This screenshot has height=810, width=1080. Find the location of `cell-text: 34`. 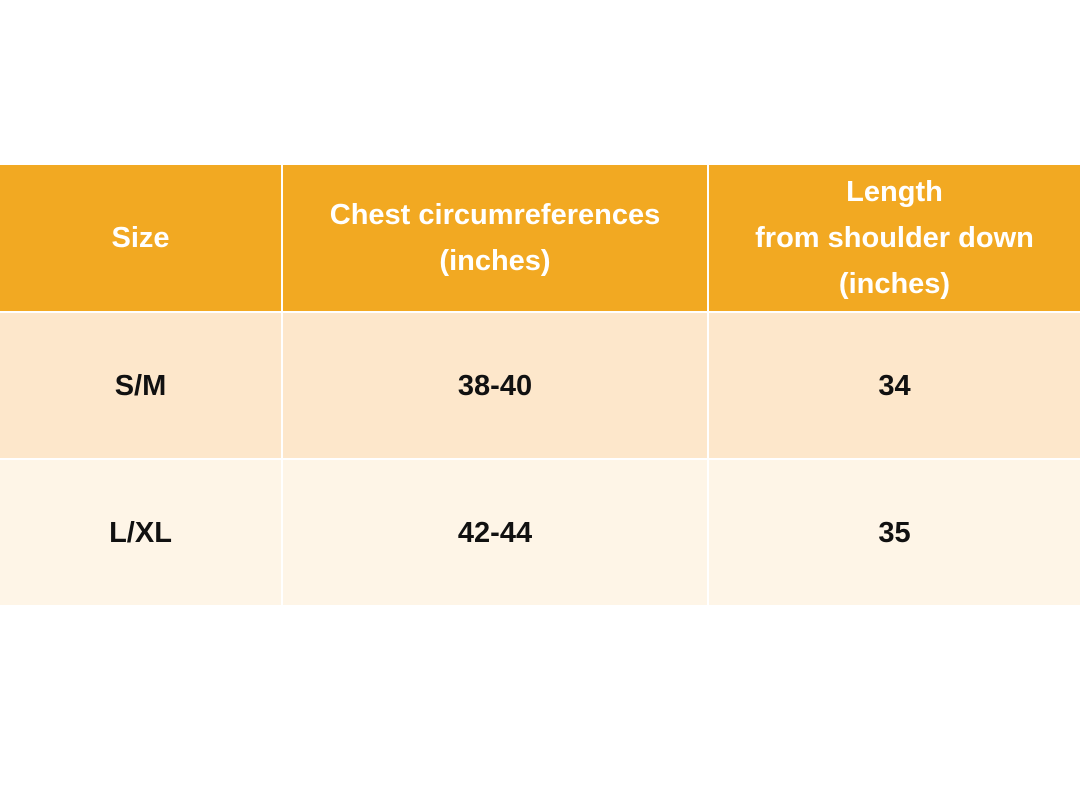

cell-text: 34 is located at coordinates (894, 385).